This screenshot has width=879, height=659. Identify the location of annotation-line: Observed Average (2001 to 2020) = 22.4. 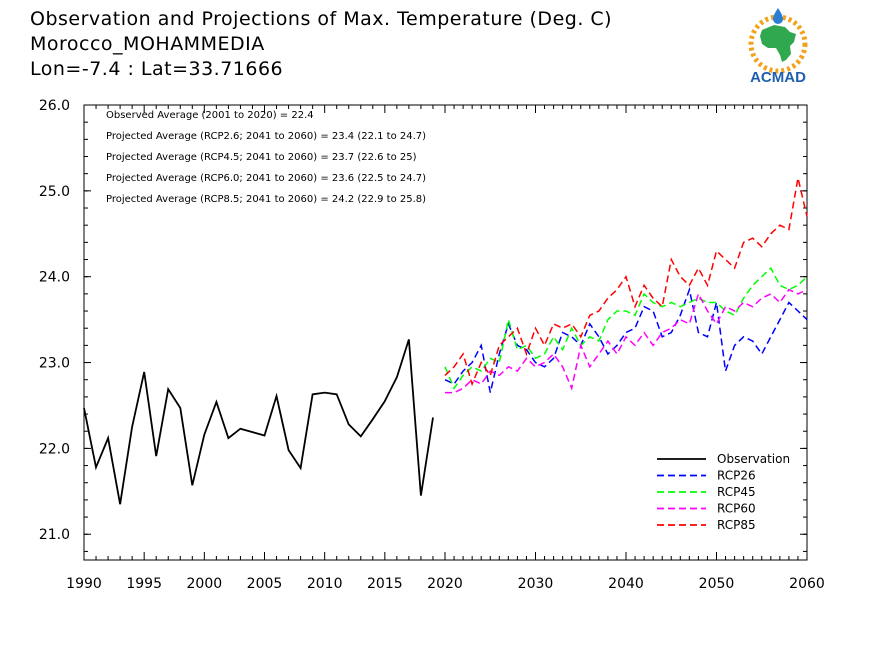
(210, 115).